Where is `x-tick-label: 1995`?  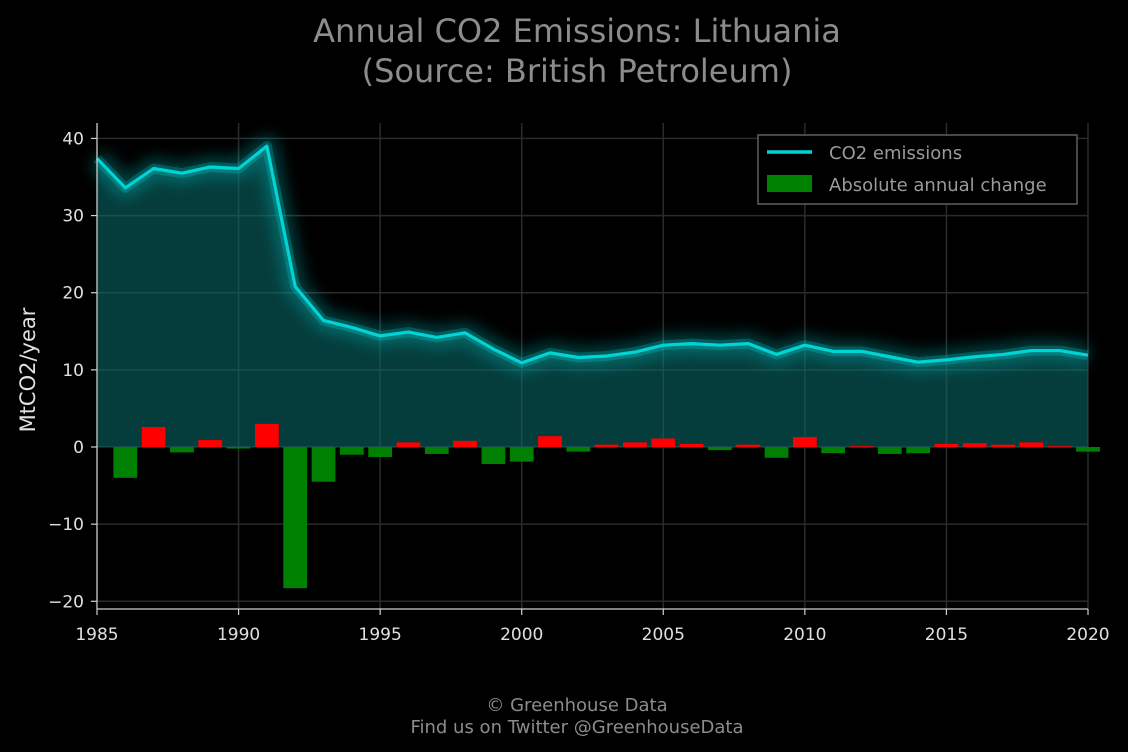
x-tick-label: 1995 is located at coordinates (380, 635).